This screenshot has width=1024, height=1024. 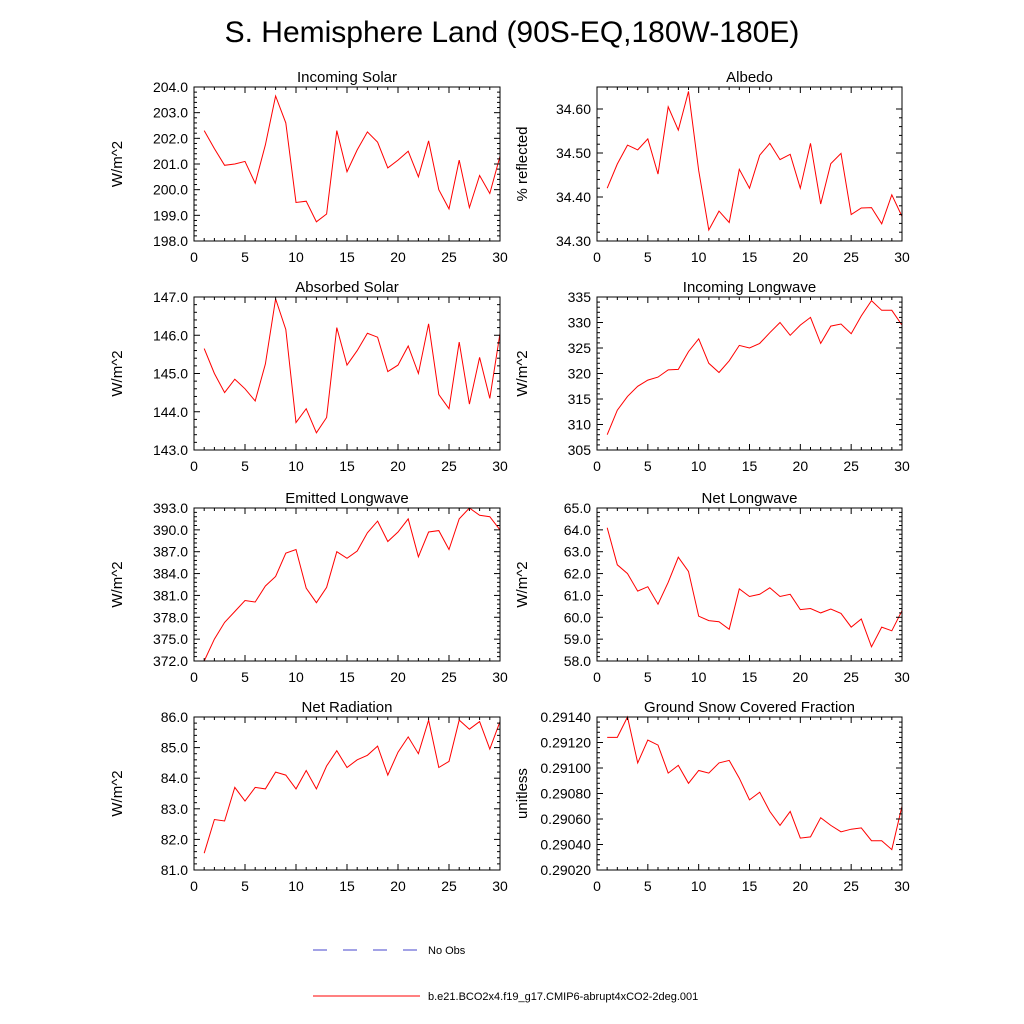 What do you see at coordinates (174, 717) in the screenshot?
I see `y-tick-label: 86.0` at bounding box center [174, 717].